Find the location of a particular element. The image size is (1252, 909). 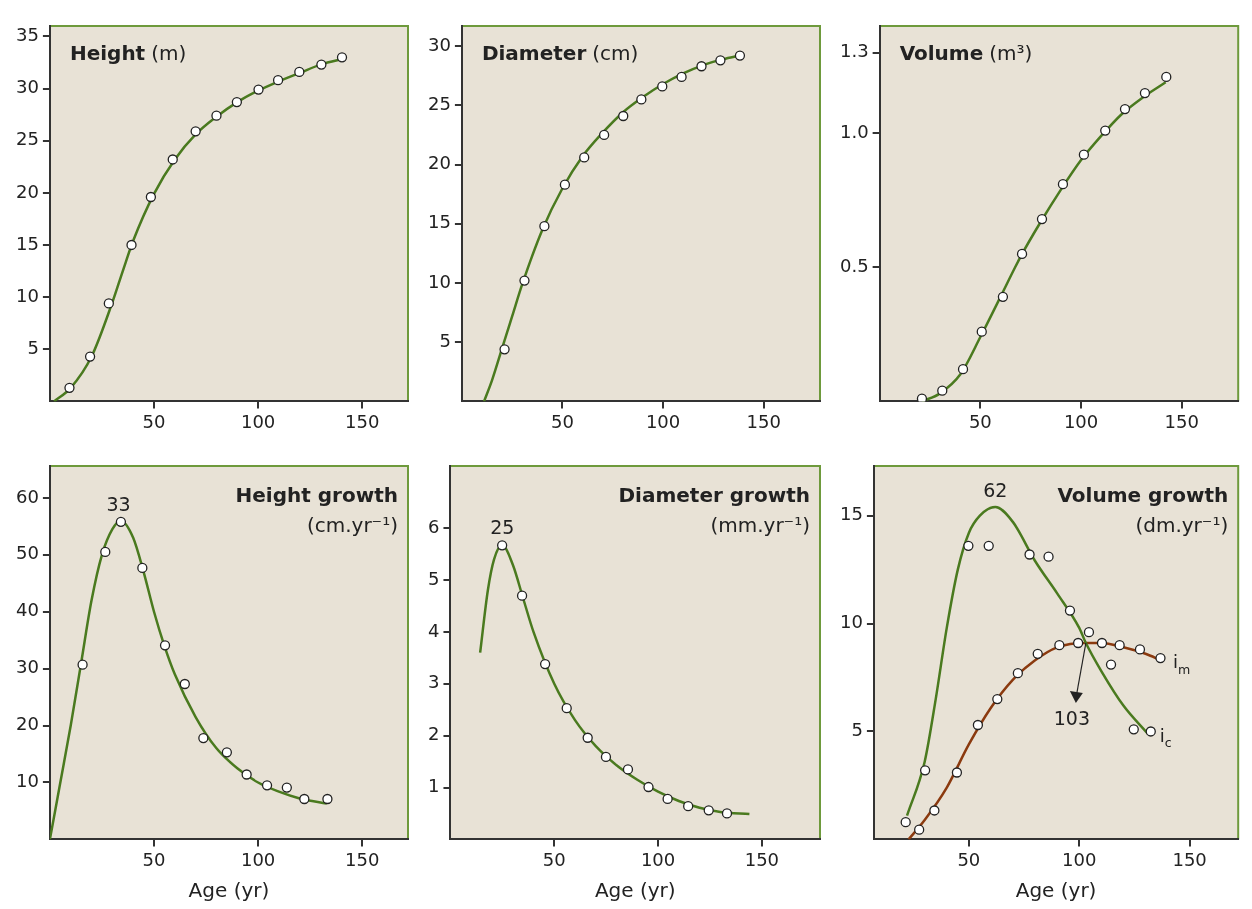

text: Volume growth is located at coordinates (1143, 495).